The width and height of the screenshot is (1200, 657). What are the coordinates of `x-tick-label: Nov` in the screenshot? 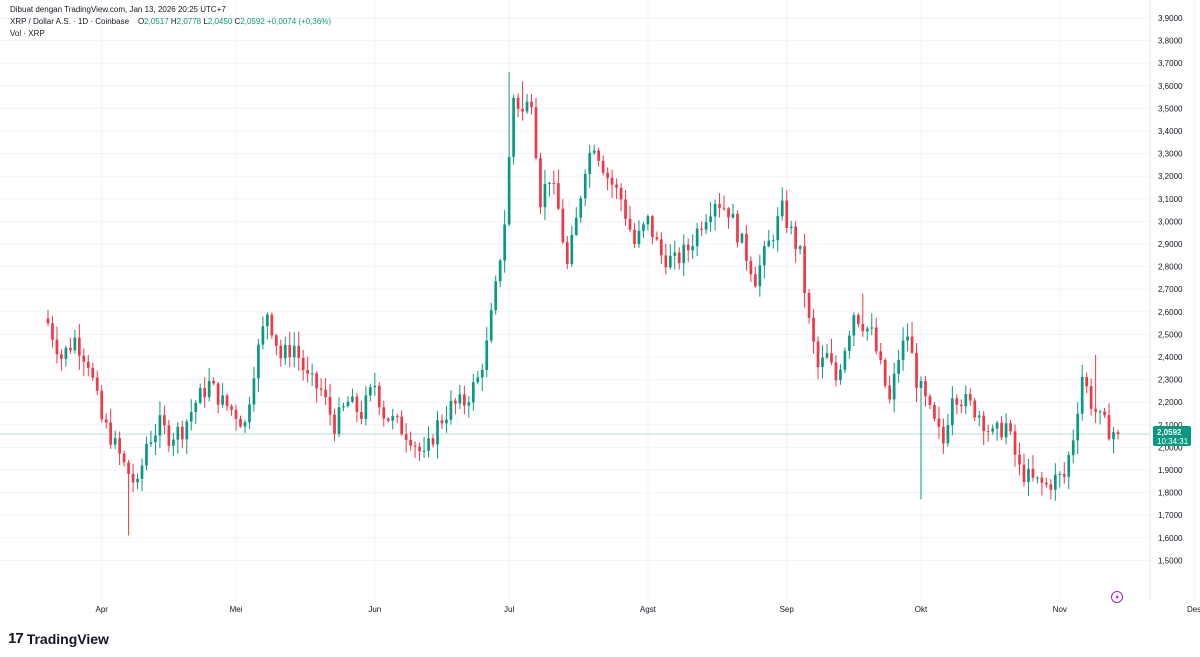 It's located at (1060, 609).